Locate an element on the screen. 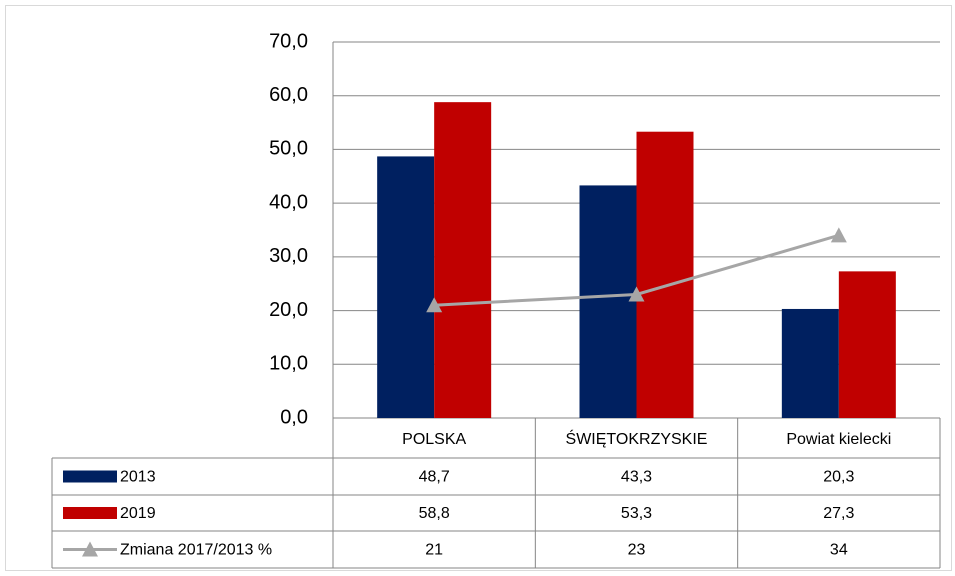 The height and width of the screenshot is (576, 955). y-tick-label: 60,0 is located at coordinates (288, 95).